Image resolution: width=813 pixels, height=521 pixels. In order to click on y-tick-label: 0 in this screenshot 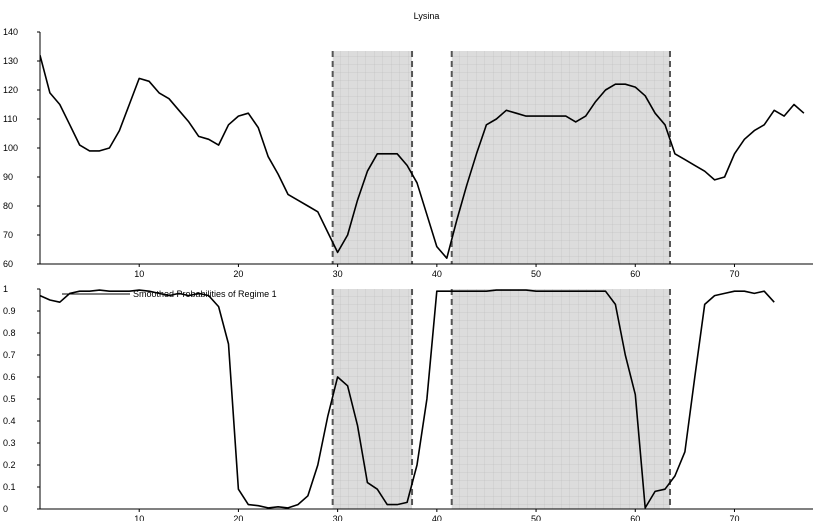, I will do `click(5, 509)`.